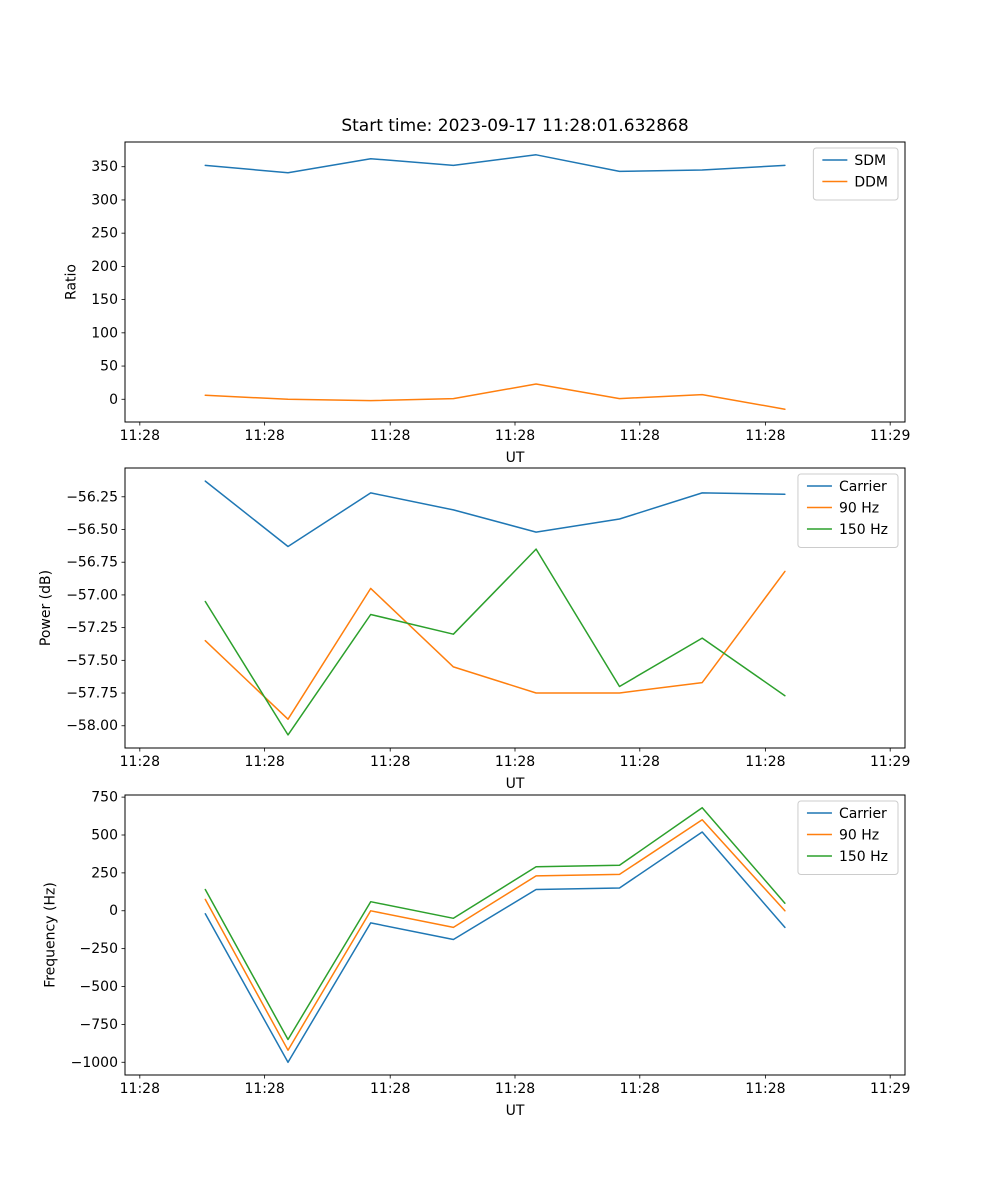 This screenshot has width=1000, height=1200. What do you see at coordinates (92, 563) in the screenshot?
I see `y-tick-label: −56.75` at bounding box center [92, 563].